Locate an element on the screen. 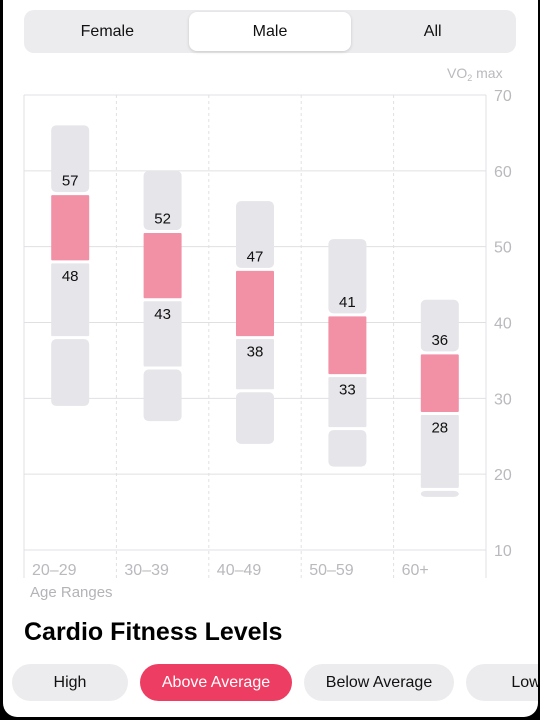  sex-segmented-control: Female Male All is located at coordinates (270, 31).